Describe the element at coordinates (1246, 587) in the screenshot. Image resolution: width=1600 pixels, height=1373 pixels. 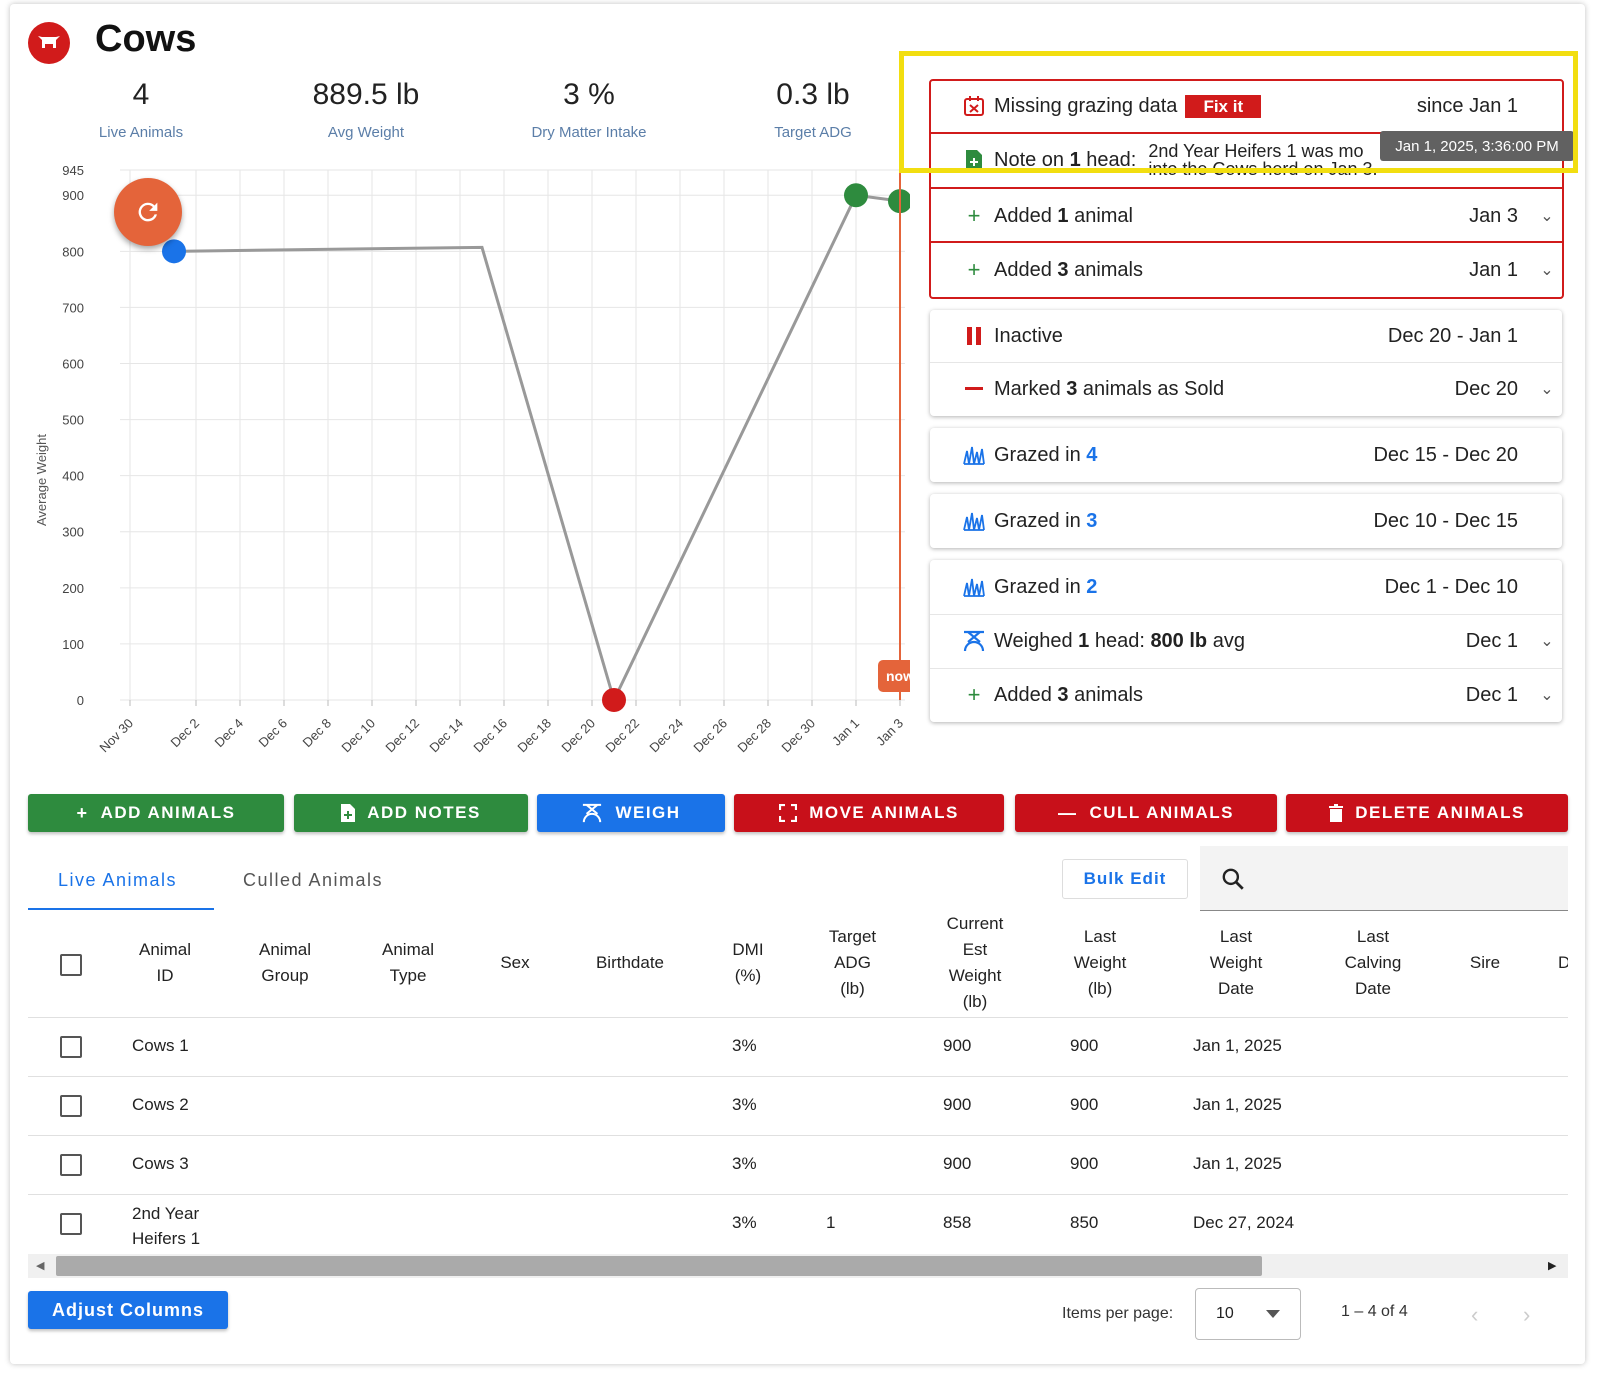
I see `event-grazed-2: Grazed in 2 Dec 1 - Dec 10` at that location.